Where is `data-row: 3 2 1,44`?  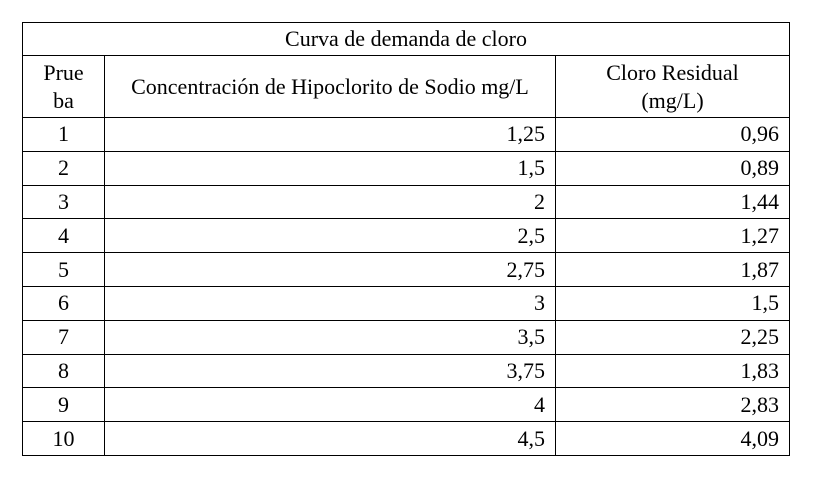 data-row: 3 2 1,44 is located at coordinates (406, 202).